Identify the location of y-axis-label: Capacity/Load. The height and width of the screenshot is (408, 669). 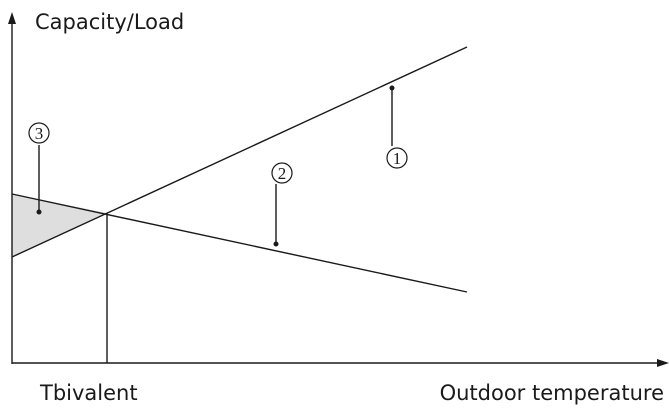
(109, 22).